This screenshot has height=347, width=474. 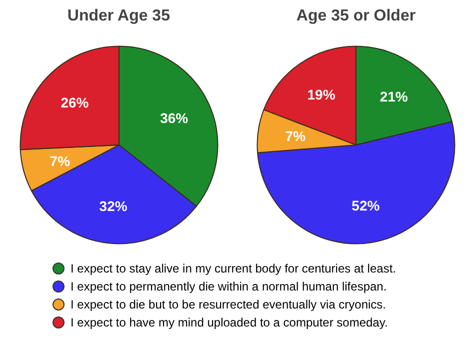 I want to click on legend-label: I expect to stay alive in my current body for centuries at least., so click(x=233, y=269).